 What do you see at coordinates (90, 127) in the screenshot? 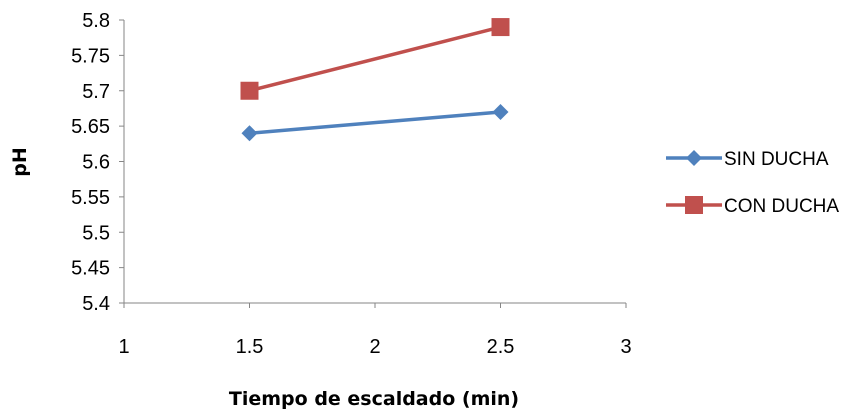
I see `y-tick-label: 5.65` at bounding box center [90, 127].